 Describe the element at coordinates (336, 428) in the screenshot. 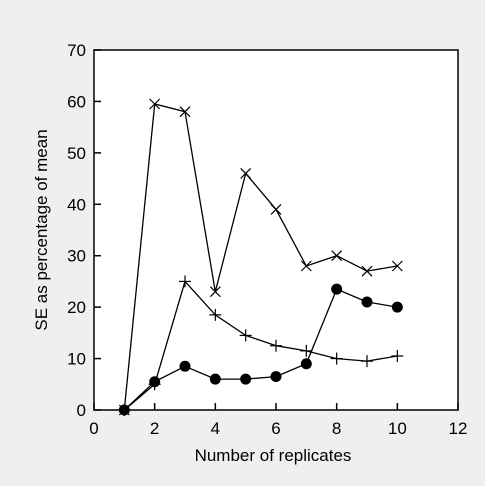

I see `x-tick-label: 8` at that location.